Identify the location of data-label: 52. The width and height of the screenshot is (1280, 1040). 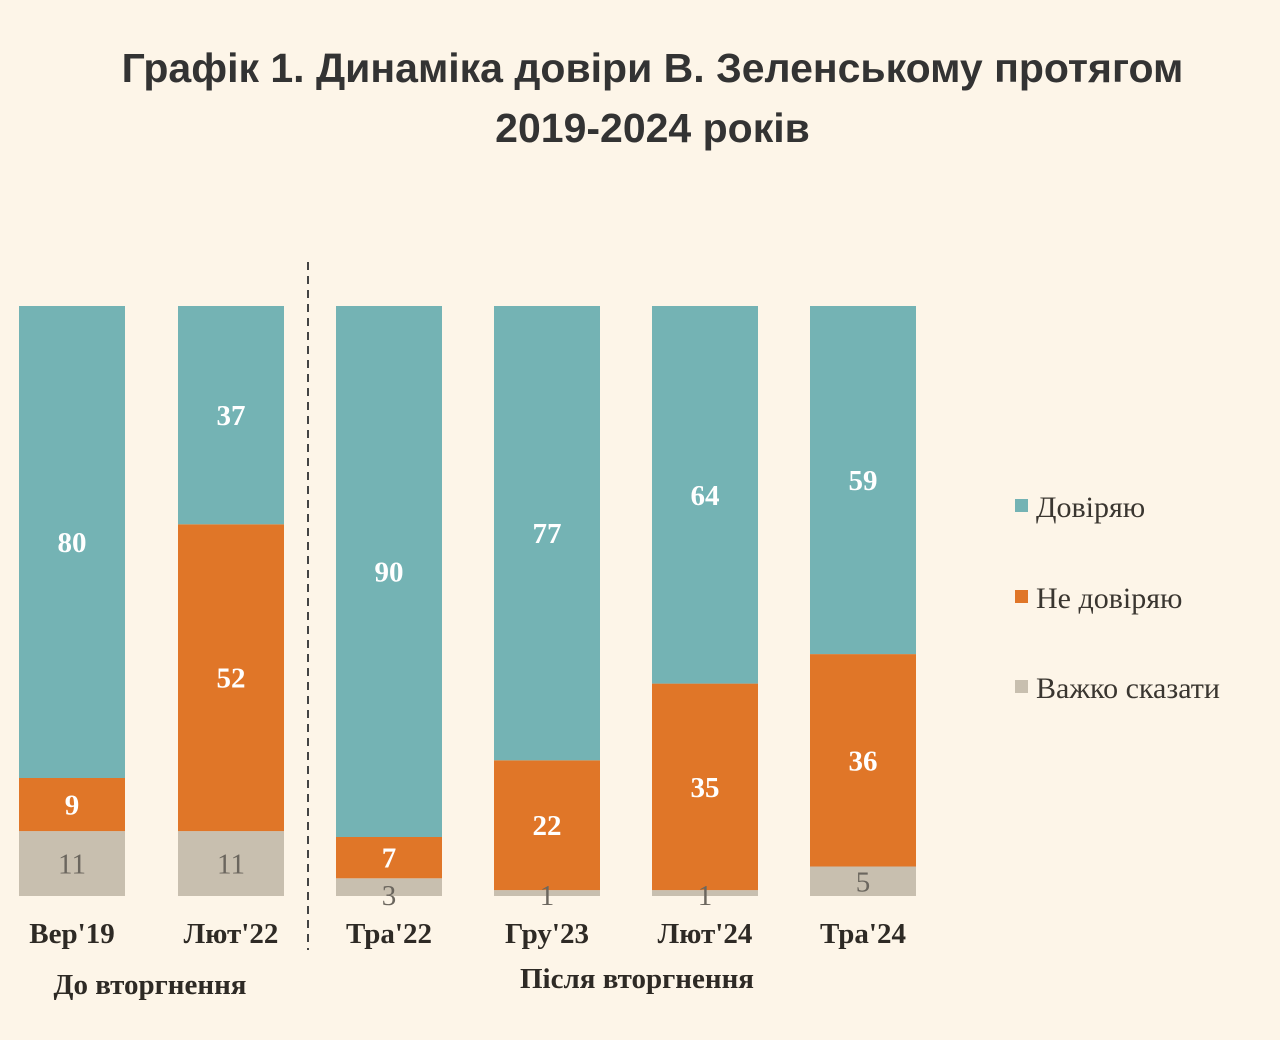
(231, 679).